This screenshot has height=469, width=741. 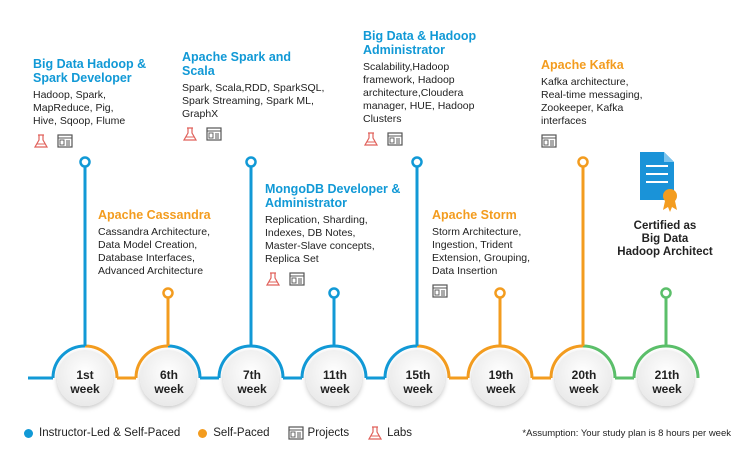 I want to click on legend-labs-label: Labs, so click(x=400, y=433).